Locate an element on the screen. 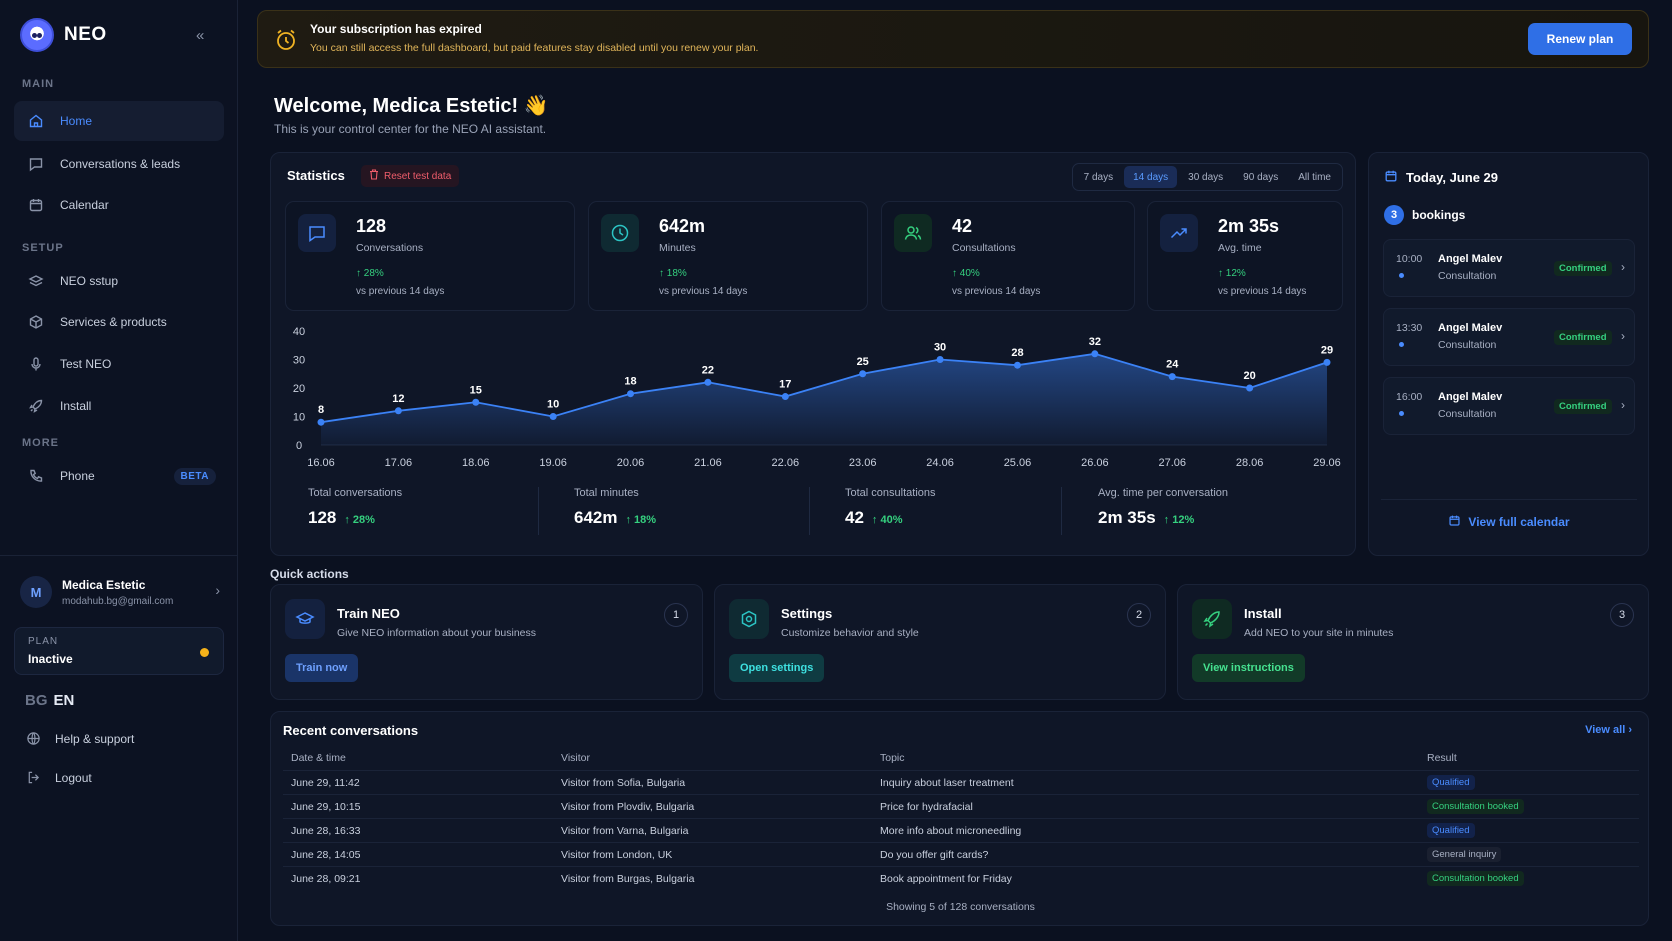 Image resolution: width=1672 pixels, height=941 pixels. train-now-button: Train now is located at coordinates (322, 668).